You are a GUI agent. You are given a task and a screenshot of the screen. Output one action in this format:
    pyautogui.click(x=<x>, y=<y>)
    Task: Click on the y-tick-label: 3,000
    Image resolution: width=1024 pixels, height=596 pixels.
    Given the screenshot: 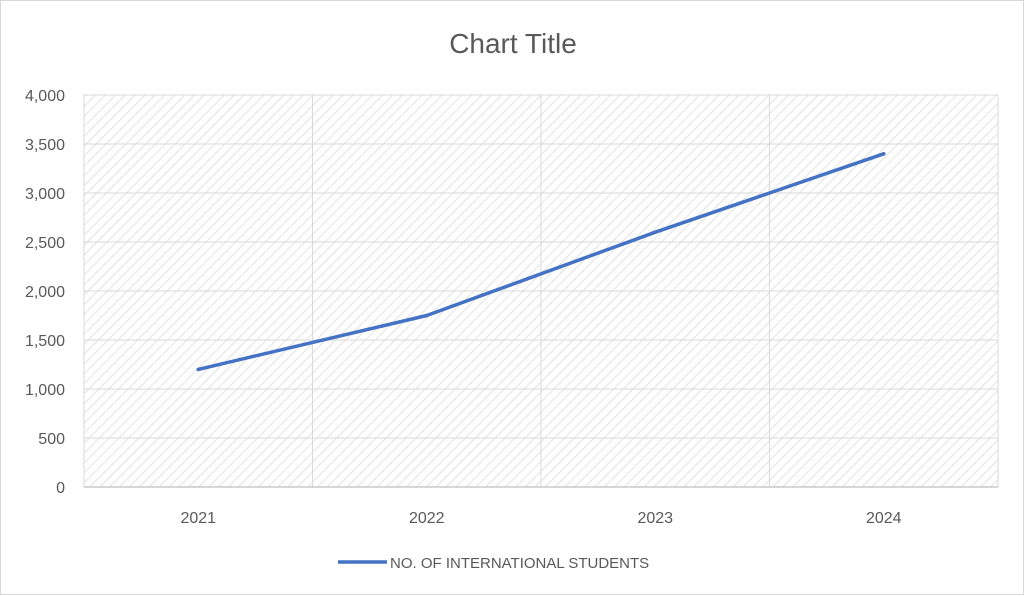 What is the action you would take?
    pyautogui.click(x=45, y=194)
    